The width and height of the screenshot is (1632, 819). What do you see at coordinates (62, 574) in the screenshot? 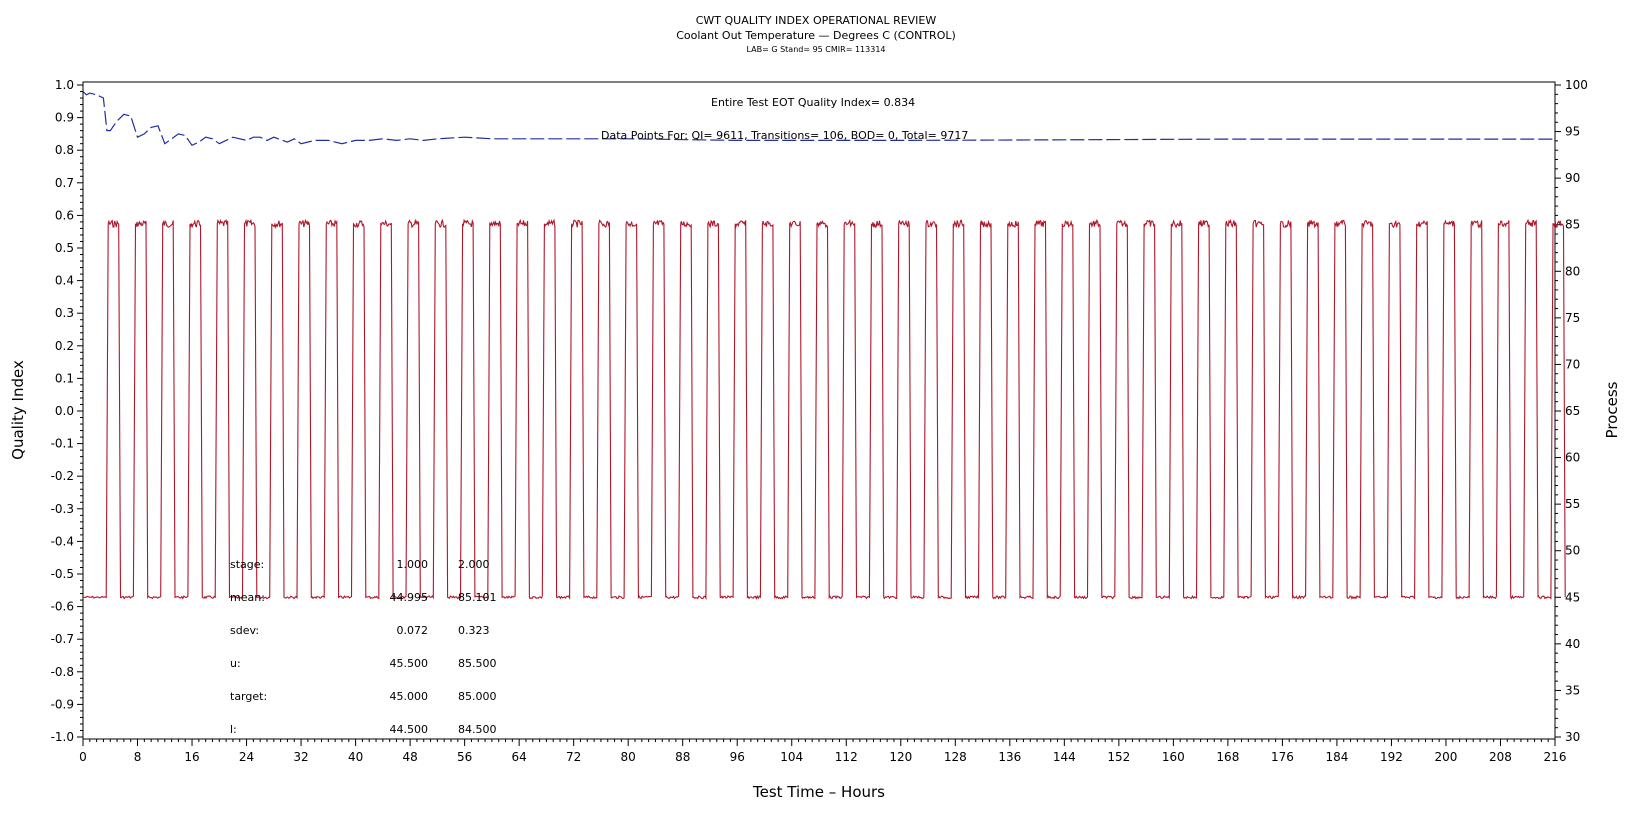
I see `y-tick-label: -0.5` at bounding box center [62, 574].